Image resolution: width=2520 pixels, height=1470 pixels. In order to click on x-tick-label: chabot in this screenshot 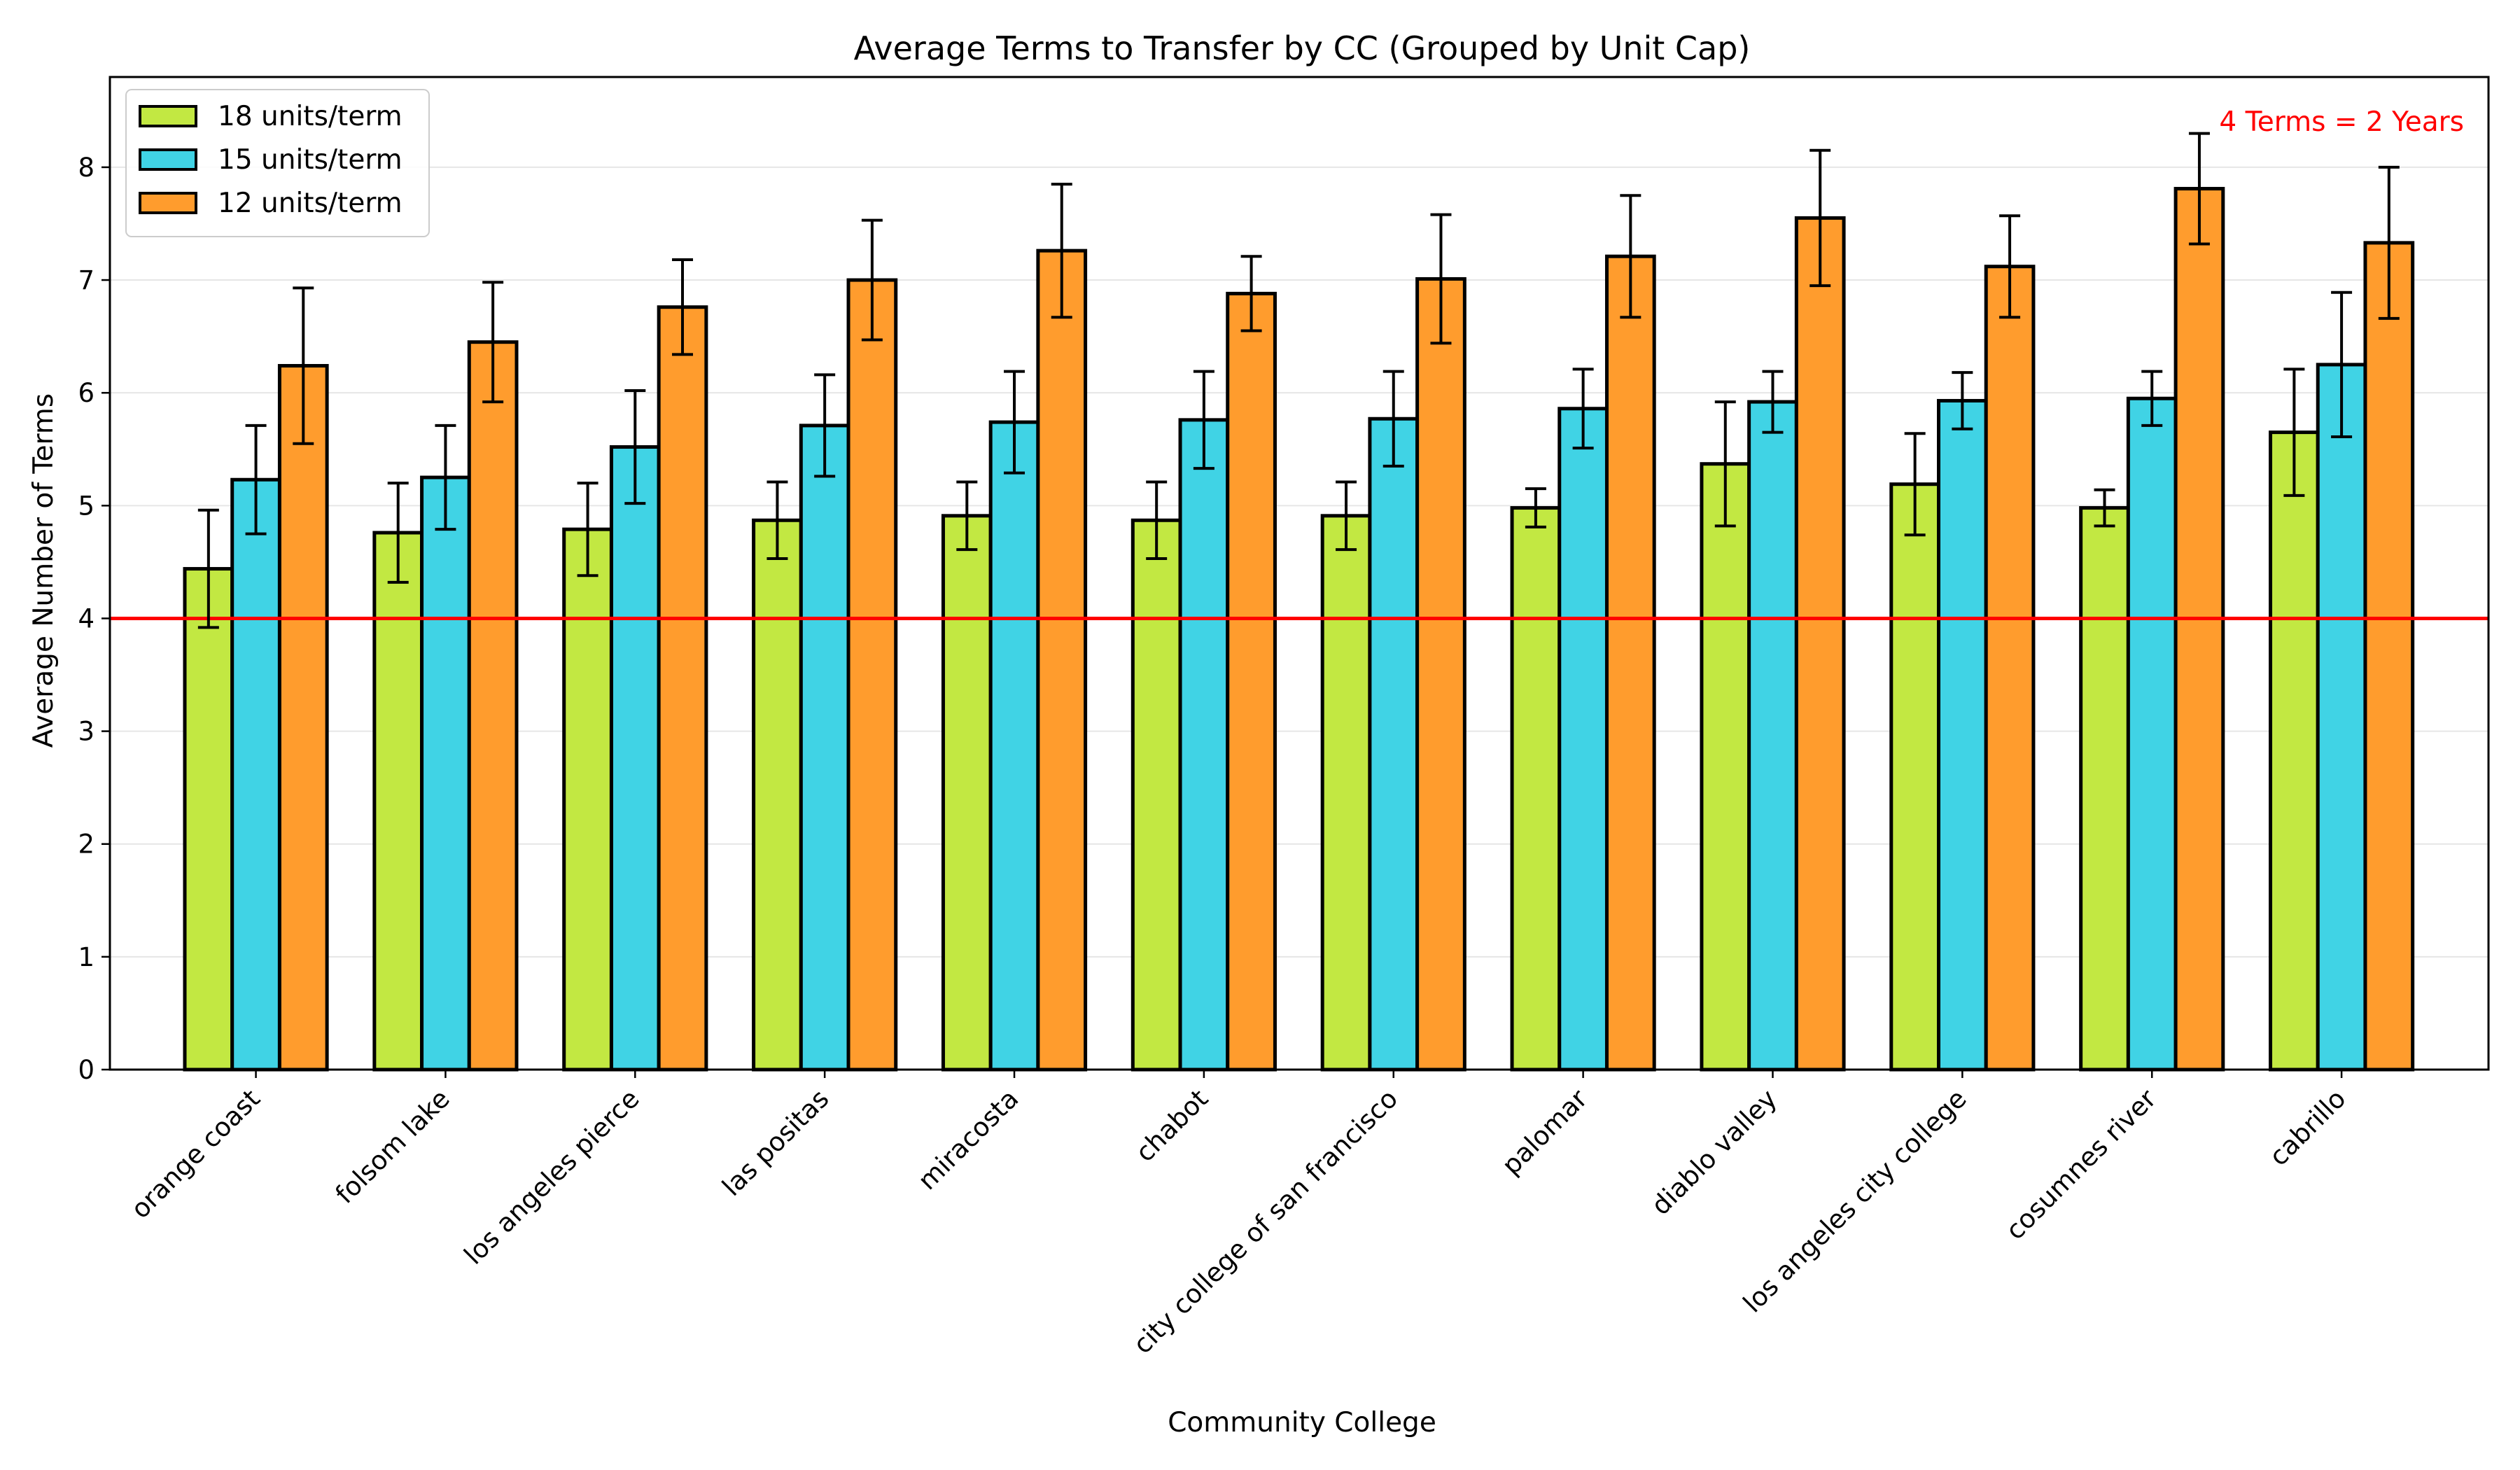, I will do `click(1172, 1126)`.